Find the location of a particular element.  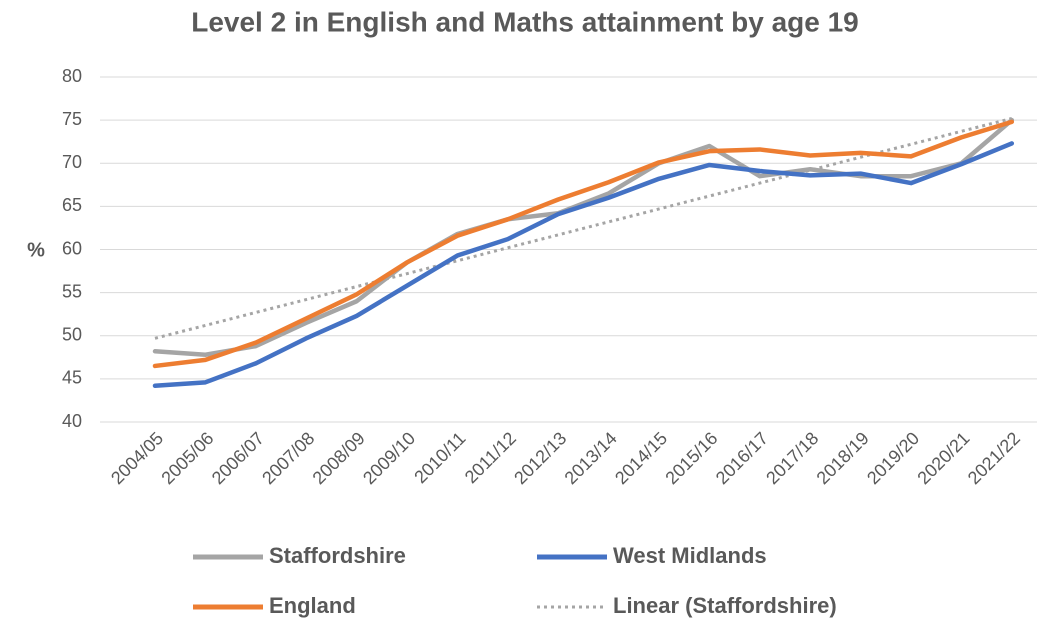

y-tick-label: 80 is located at coordinates (72, 76).